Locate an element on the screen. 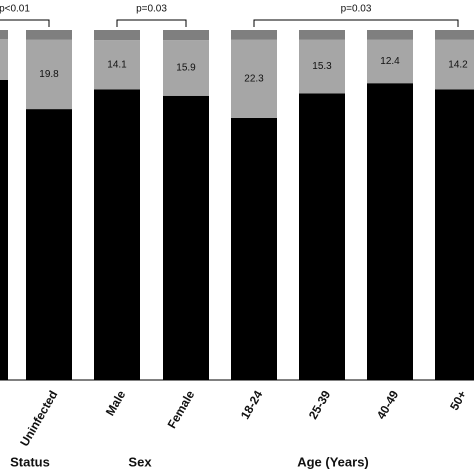  x-tick-label: 50+ is located at coordinates (458, 400).